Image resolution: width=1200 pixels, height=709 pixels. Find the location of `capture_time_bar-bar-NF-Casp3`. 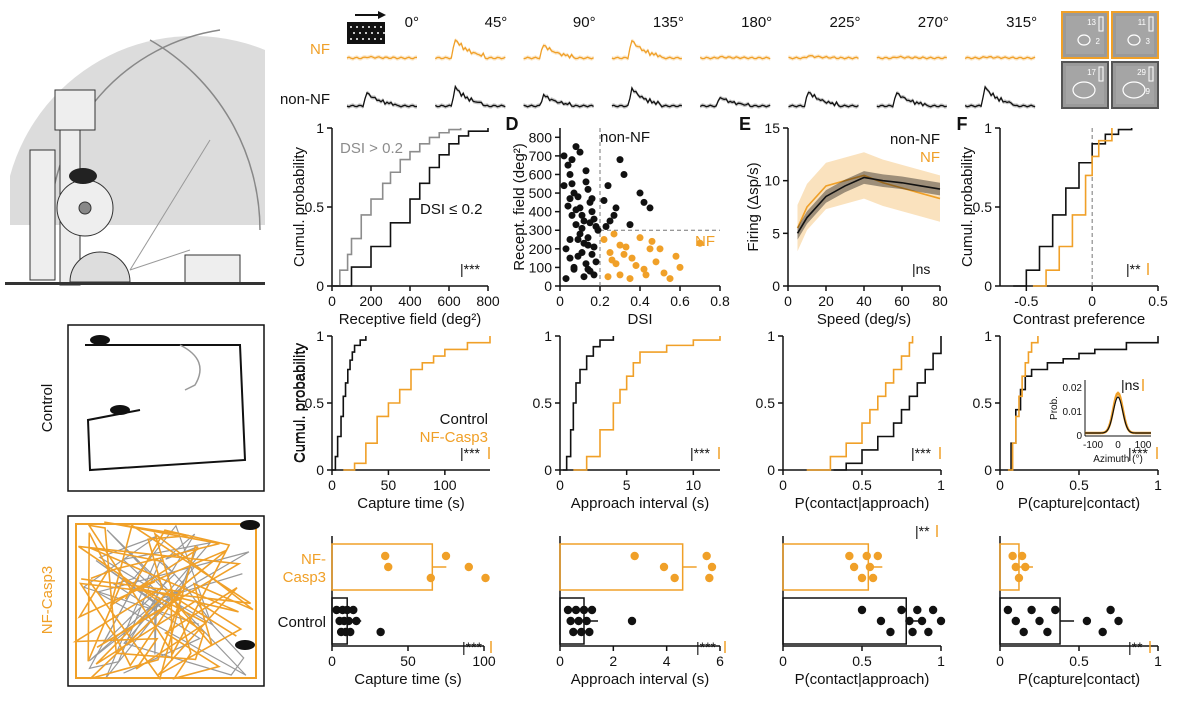

capture_time_bar-bar-NF-Casp3 is located at coordinates (382, 567).